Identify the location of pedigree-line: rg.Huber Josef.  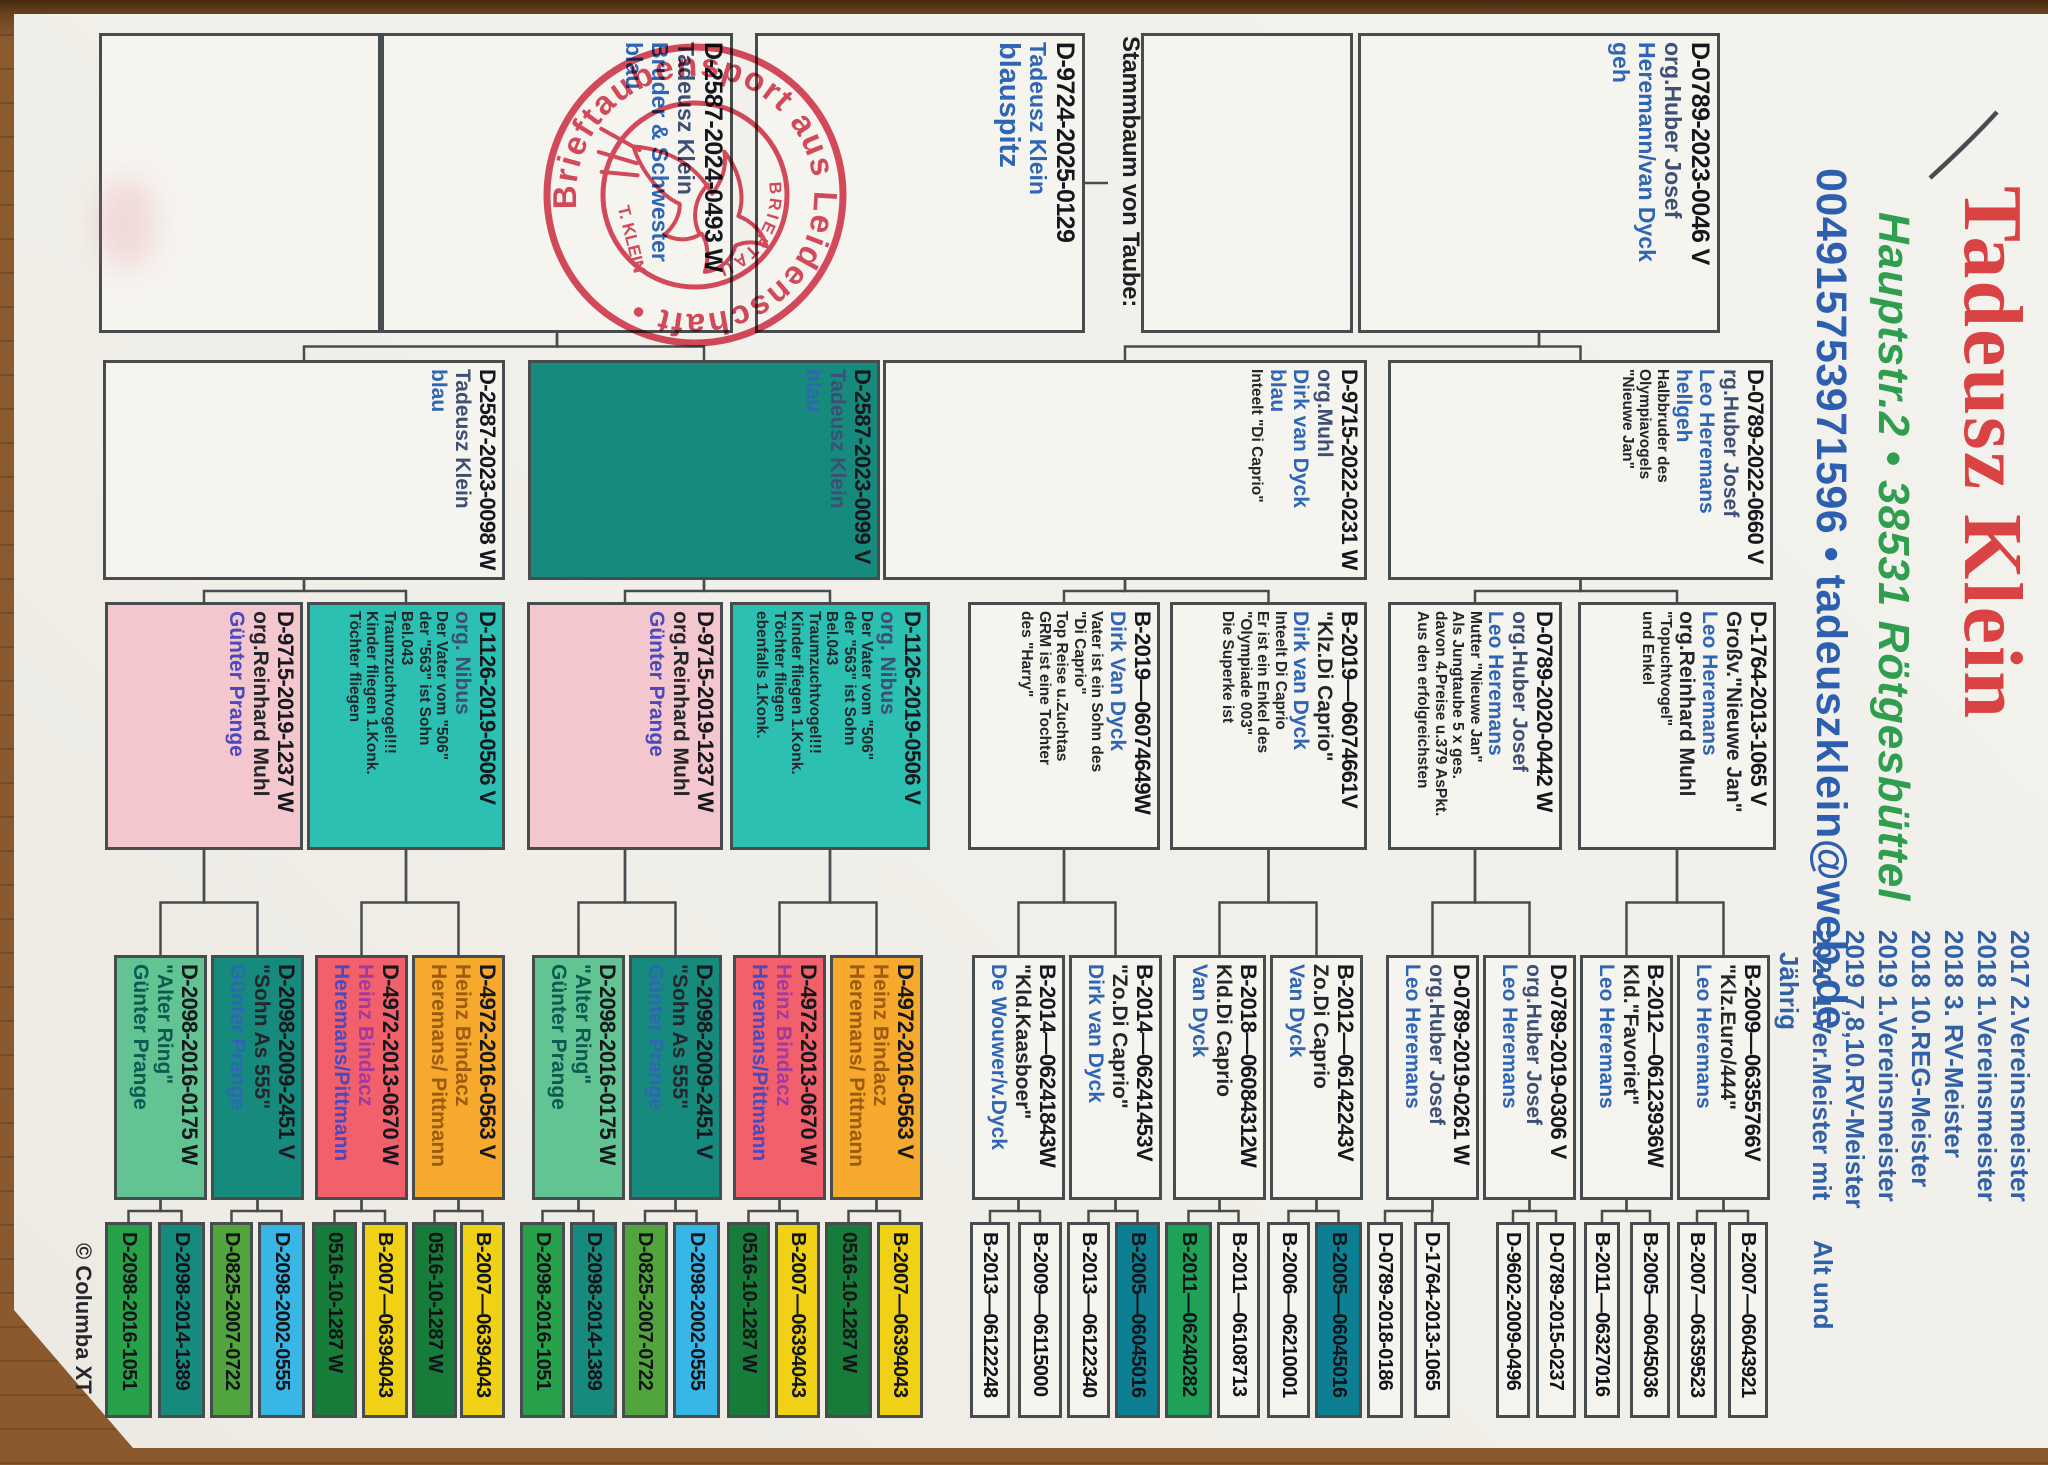
(1731, 443).